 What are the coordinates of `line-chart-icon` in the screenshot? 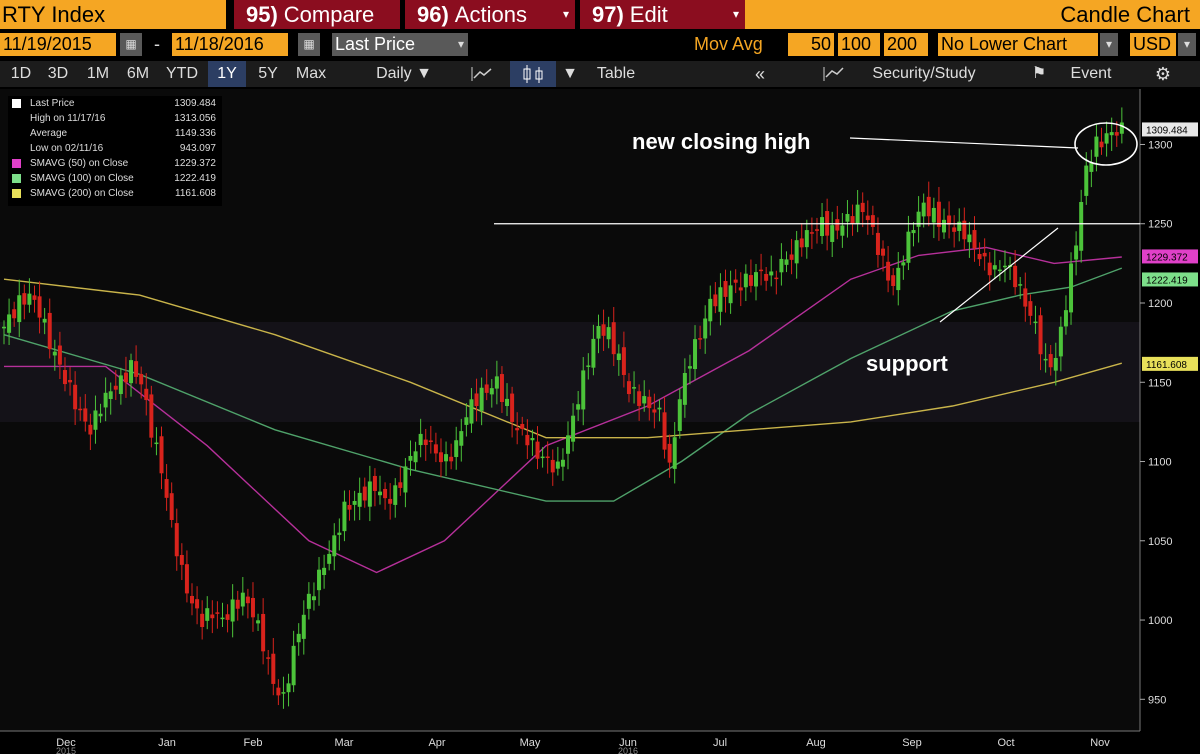 It's located at (482, 74).